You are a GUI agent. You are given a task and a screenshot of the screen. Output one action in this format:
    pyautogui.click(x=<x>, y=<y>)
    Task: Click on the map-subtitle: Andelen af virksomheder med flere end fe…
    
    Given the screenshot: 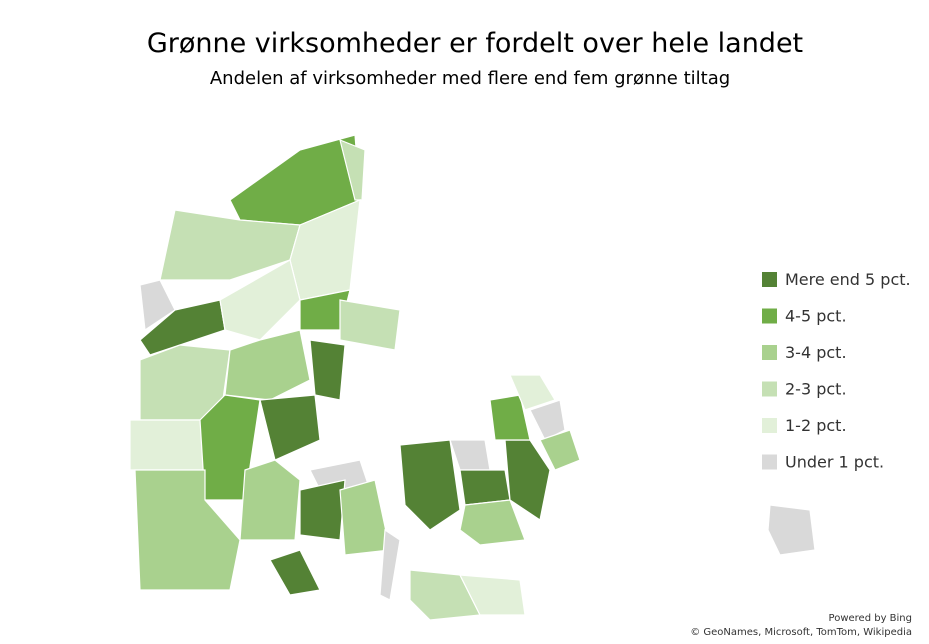 What is the action you would take?
    pyautogui.click(x=470, y=78)
    